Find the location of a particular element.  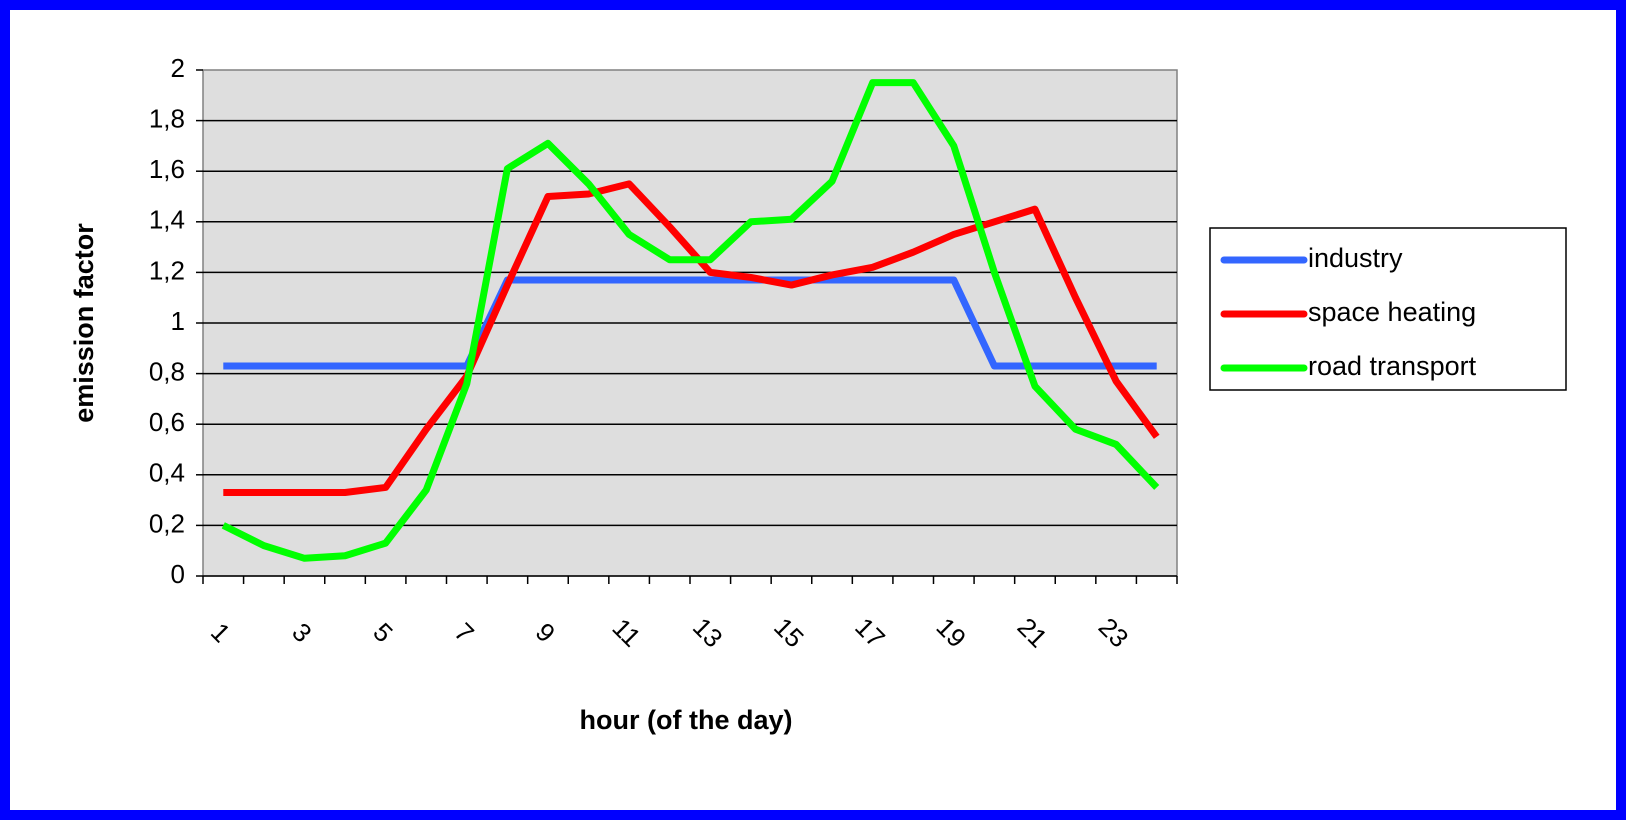

y-tick-label: 0,8 is located at coordinates (167, 371).